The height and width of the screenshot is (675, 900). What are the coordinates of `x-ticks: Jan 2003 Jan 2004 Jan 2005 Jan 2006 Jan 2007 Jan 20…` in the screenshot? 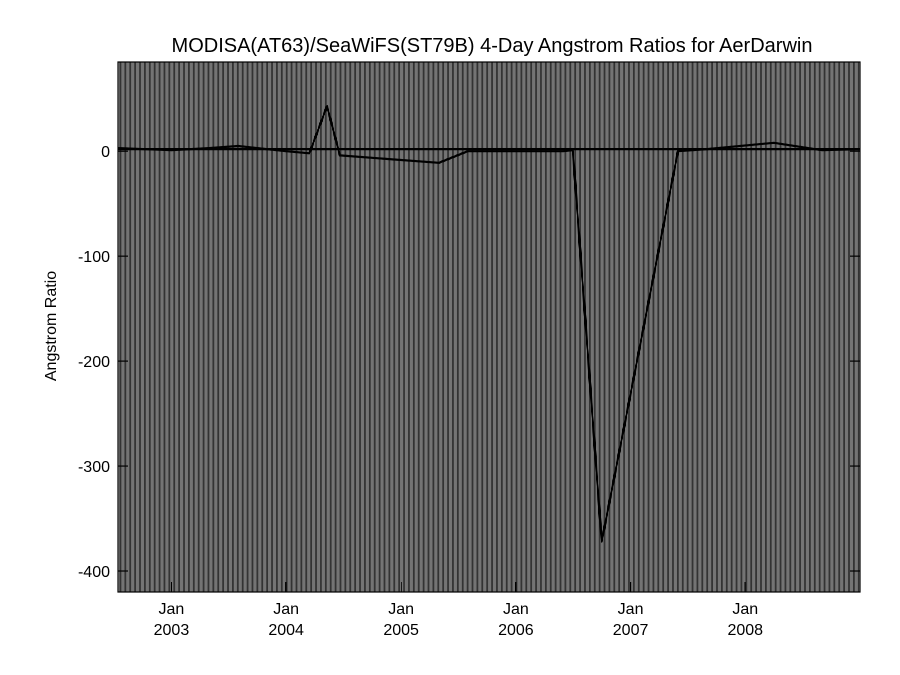 It's located at (458, 610).